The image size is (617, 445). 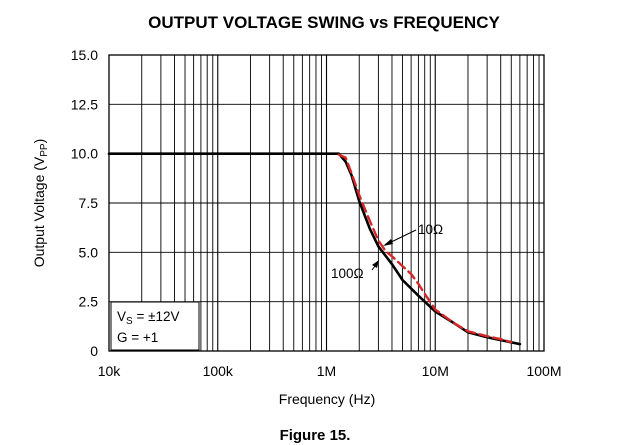 I want to click on legend-box, so click(x=155, y=326).